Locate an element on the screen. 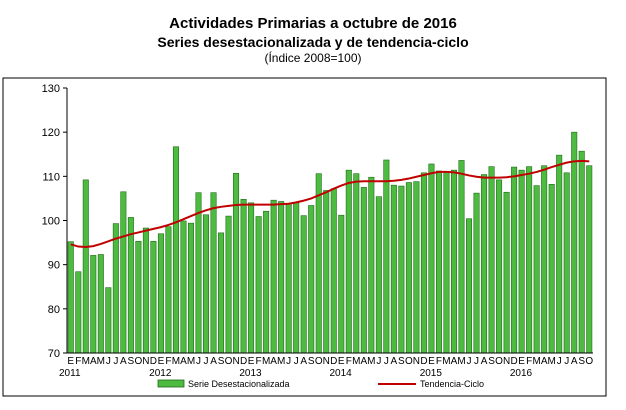  x-year-label-2014: 2014 is located at coordinates (341, 373).